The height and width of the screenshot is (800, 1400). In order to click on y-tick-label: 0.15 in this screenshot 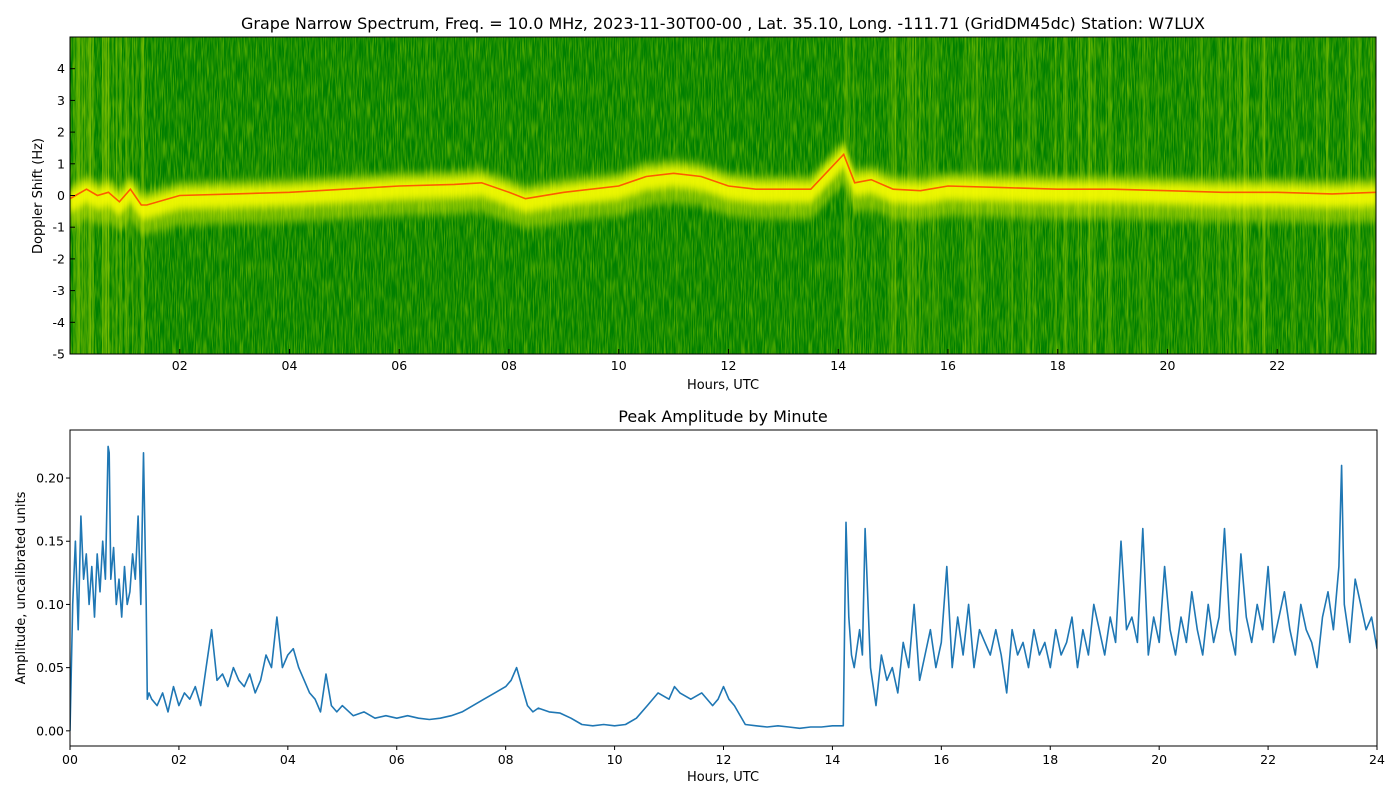, I will do `click(50, 541)`.